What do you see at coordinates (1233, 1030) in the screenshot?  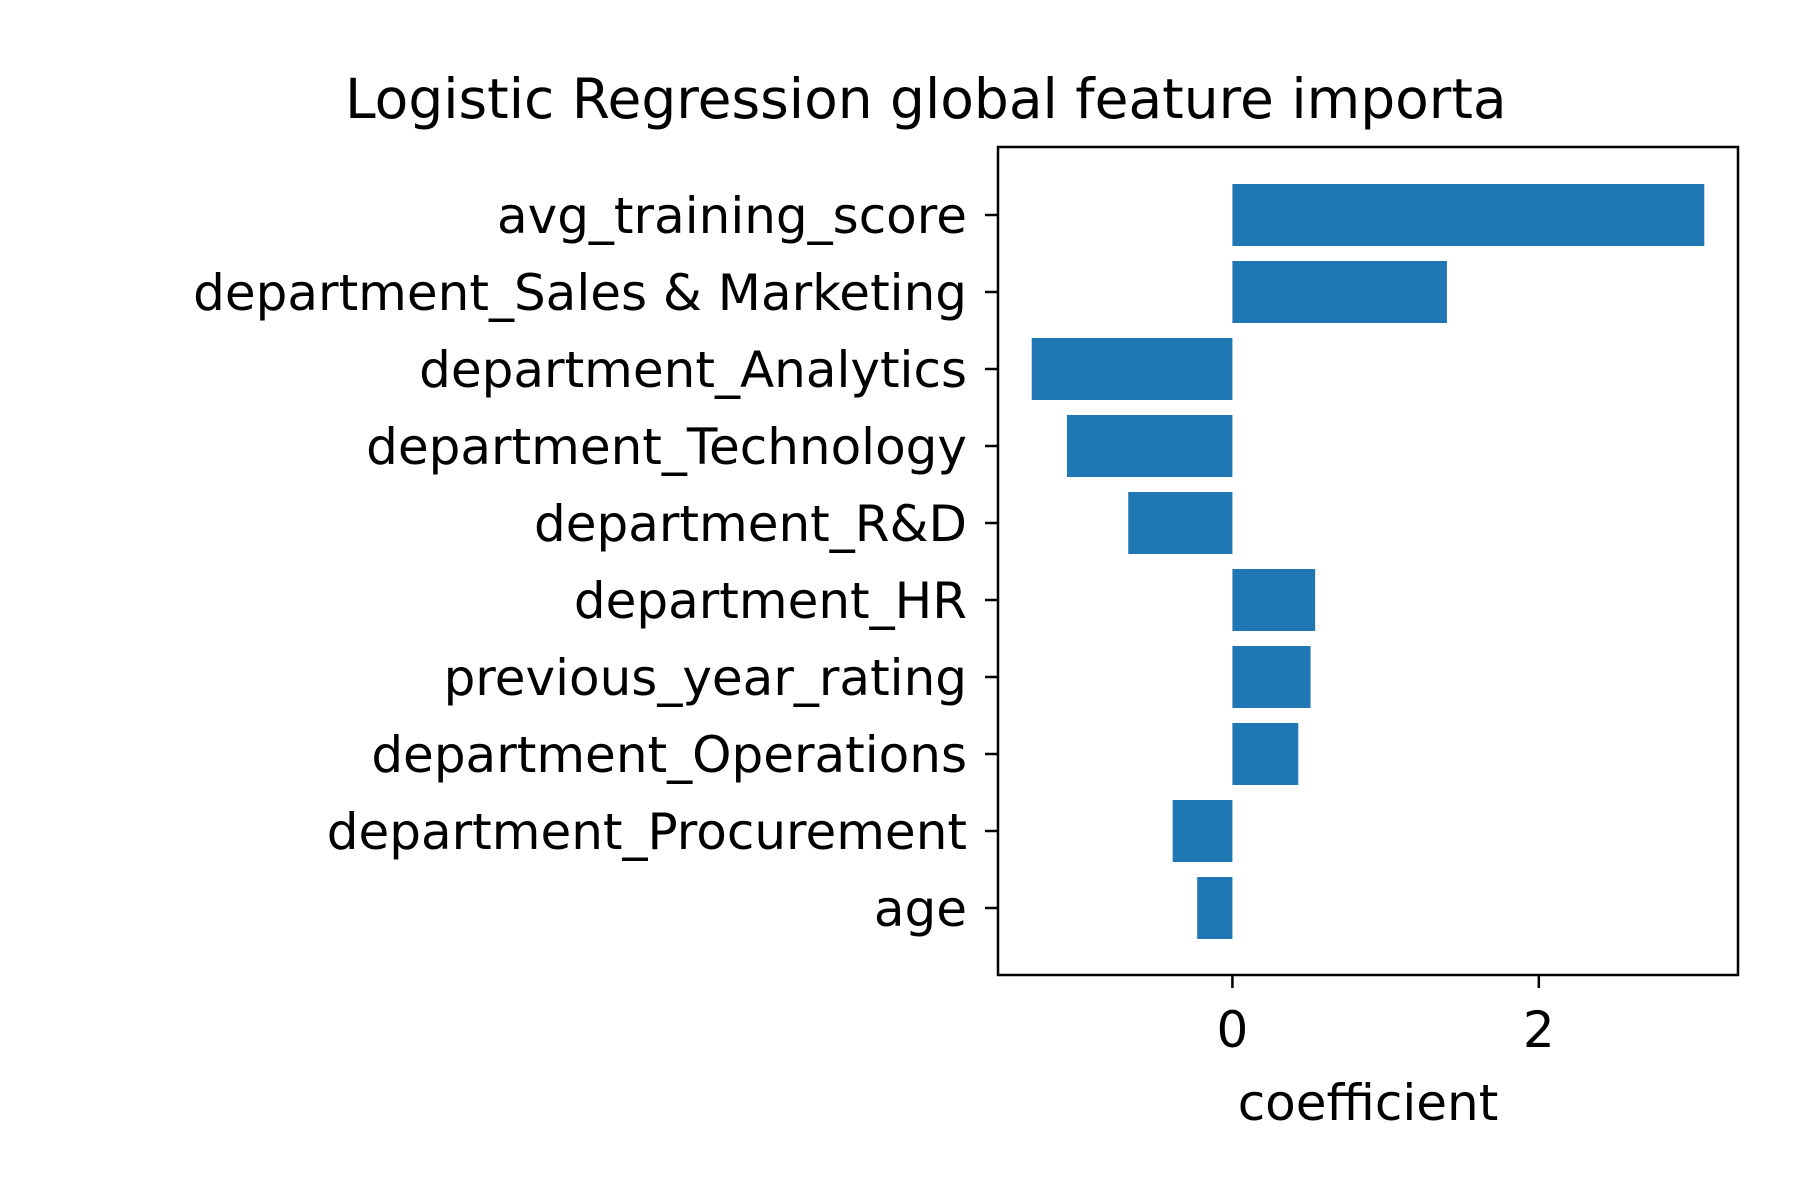 I see `x-tick-label: 0` at bounding box center [1233, 1030].